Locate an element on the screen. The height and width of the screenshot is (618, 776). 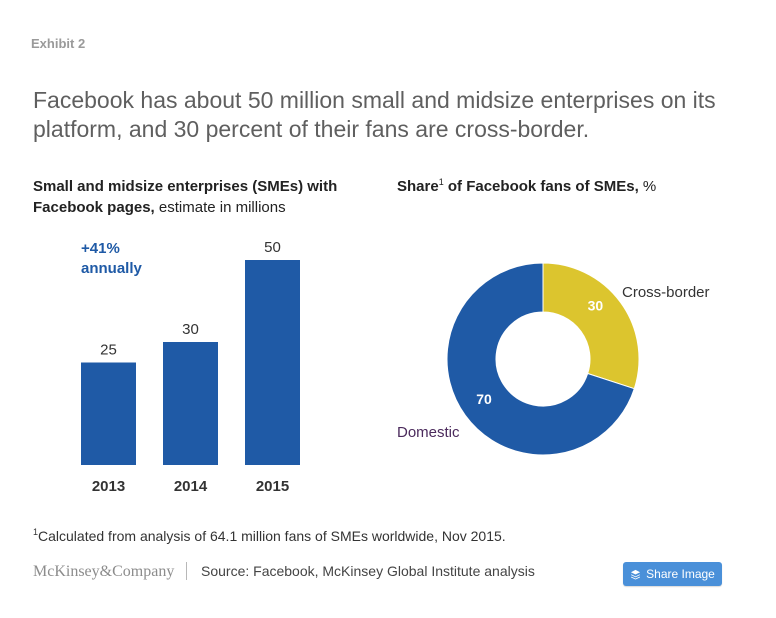
donut-value-label: 70 is located at coordinates (484, 399).